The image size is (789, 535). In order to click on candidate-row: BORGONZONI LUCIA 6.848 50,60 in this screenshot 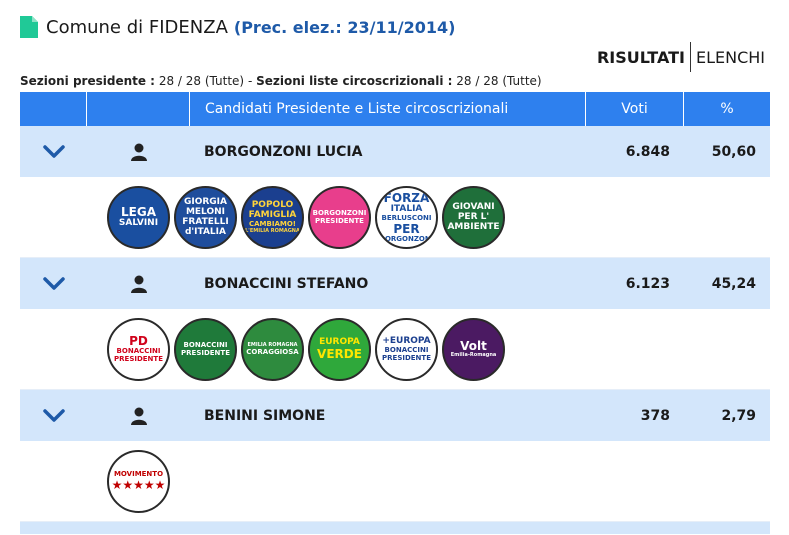, I will do `click(395, 151)`.